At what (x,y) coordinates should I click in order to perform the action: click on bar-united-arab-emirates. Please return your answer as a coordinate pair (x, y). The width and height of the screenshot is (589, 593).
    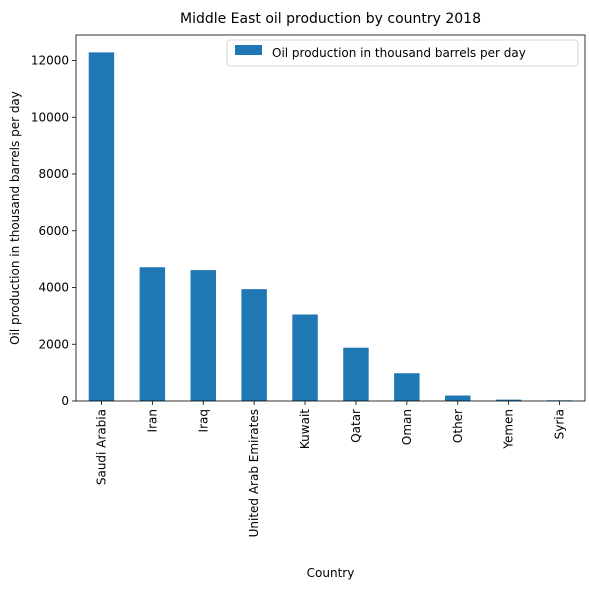
    Looking at the image, I should click on (254, 345).